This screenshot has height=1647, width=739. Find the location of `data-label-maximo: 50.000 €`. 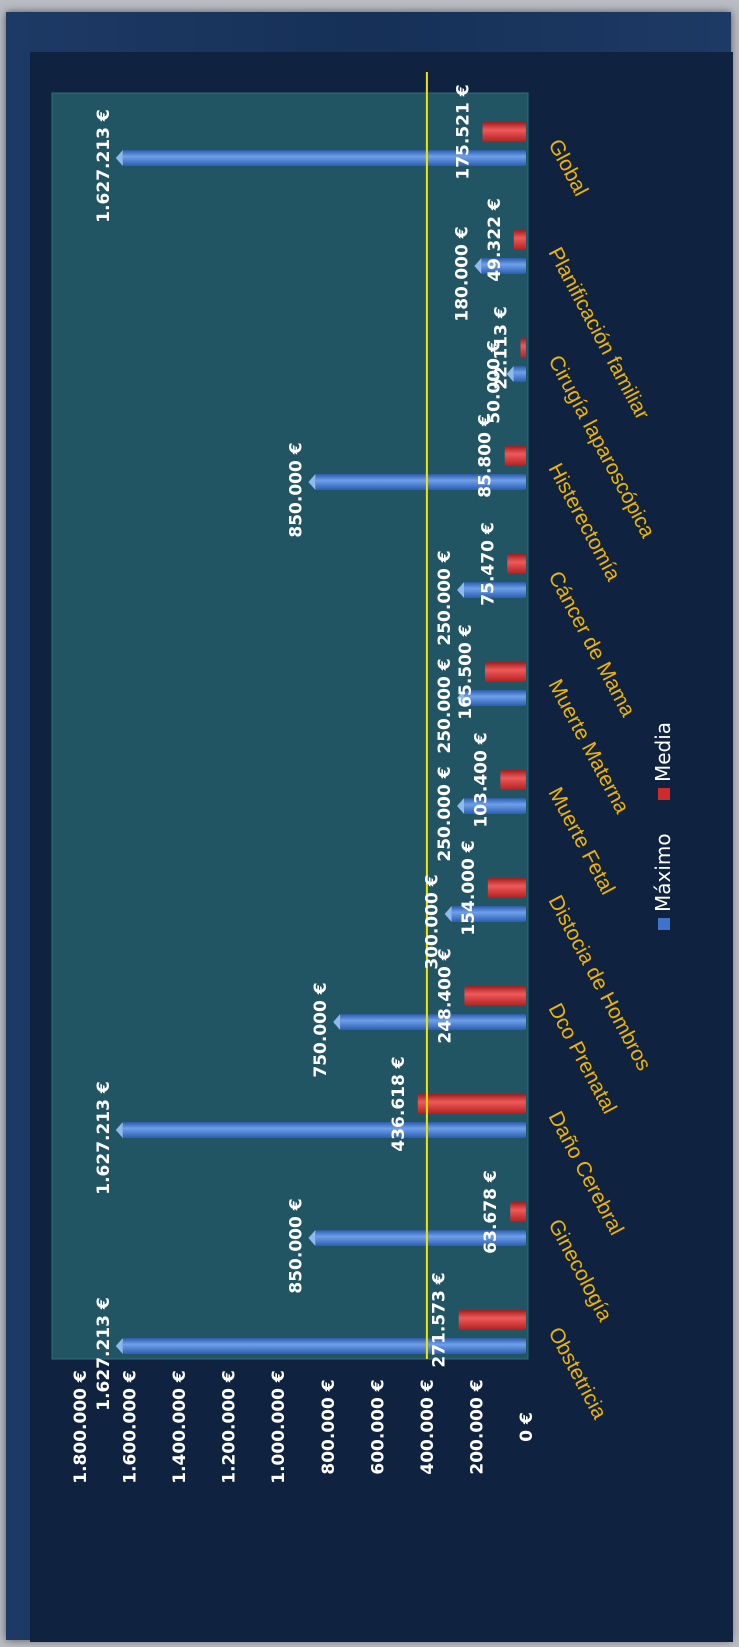

data-label-maximo: 50.000 € is located at coordinates (495, 381).